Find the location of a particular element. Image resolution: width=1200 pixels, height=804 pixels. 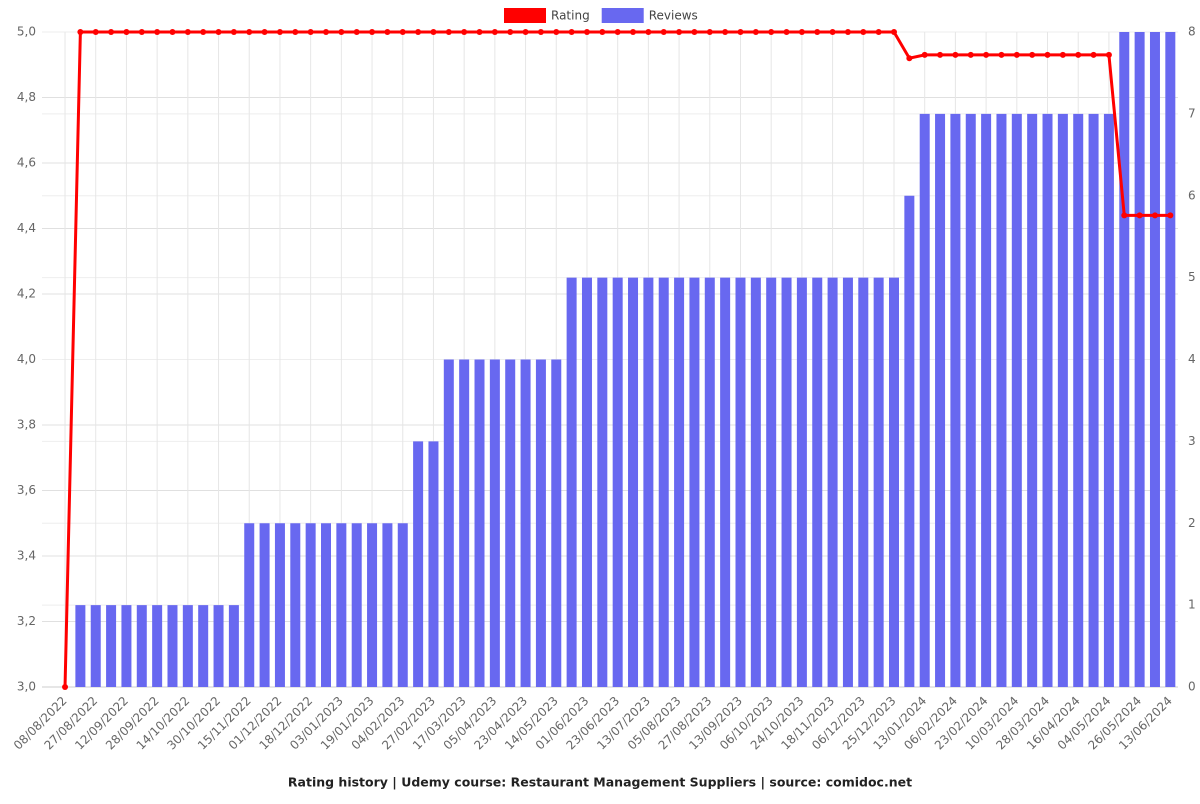

y-tick-label: 5,0 is located at coordinates (26, 32).